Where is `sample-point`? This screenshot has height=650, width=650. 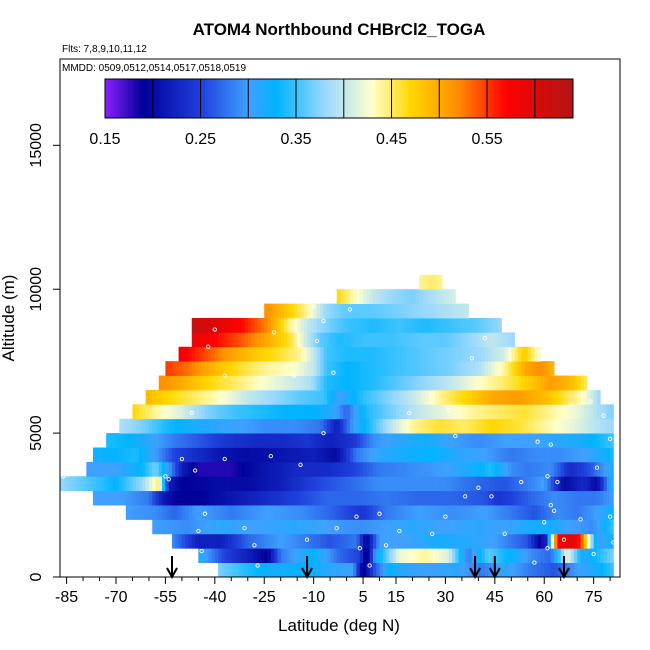
sample-point is located at coordinates (409, 413).